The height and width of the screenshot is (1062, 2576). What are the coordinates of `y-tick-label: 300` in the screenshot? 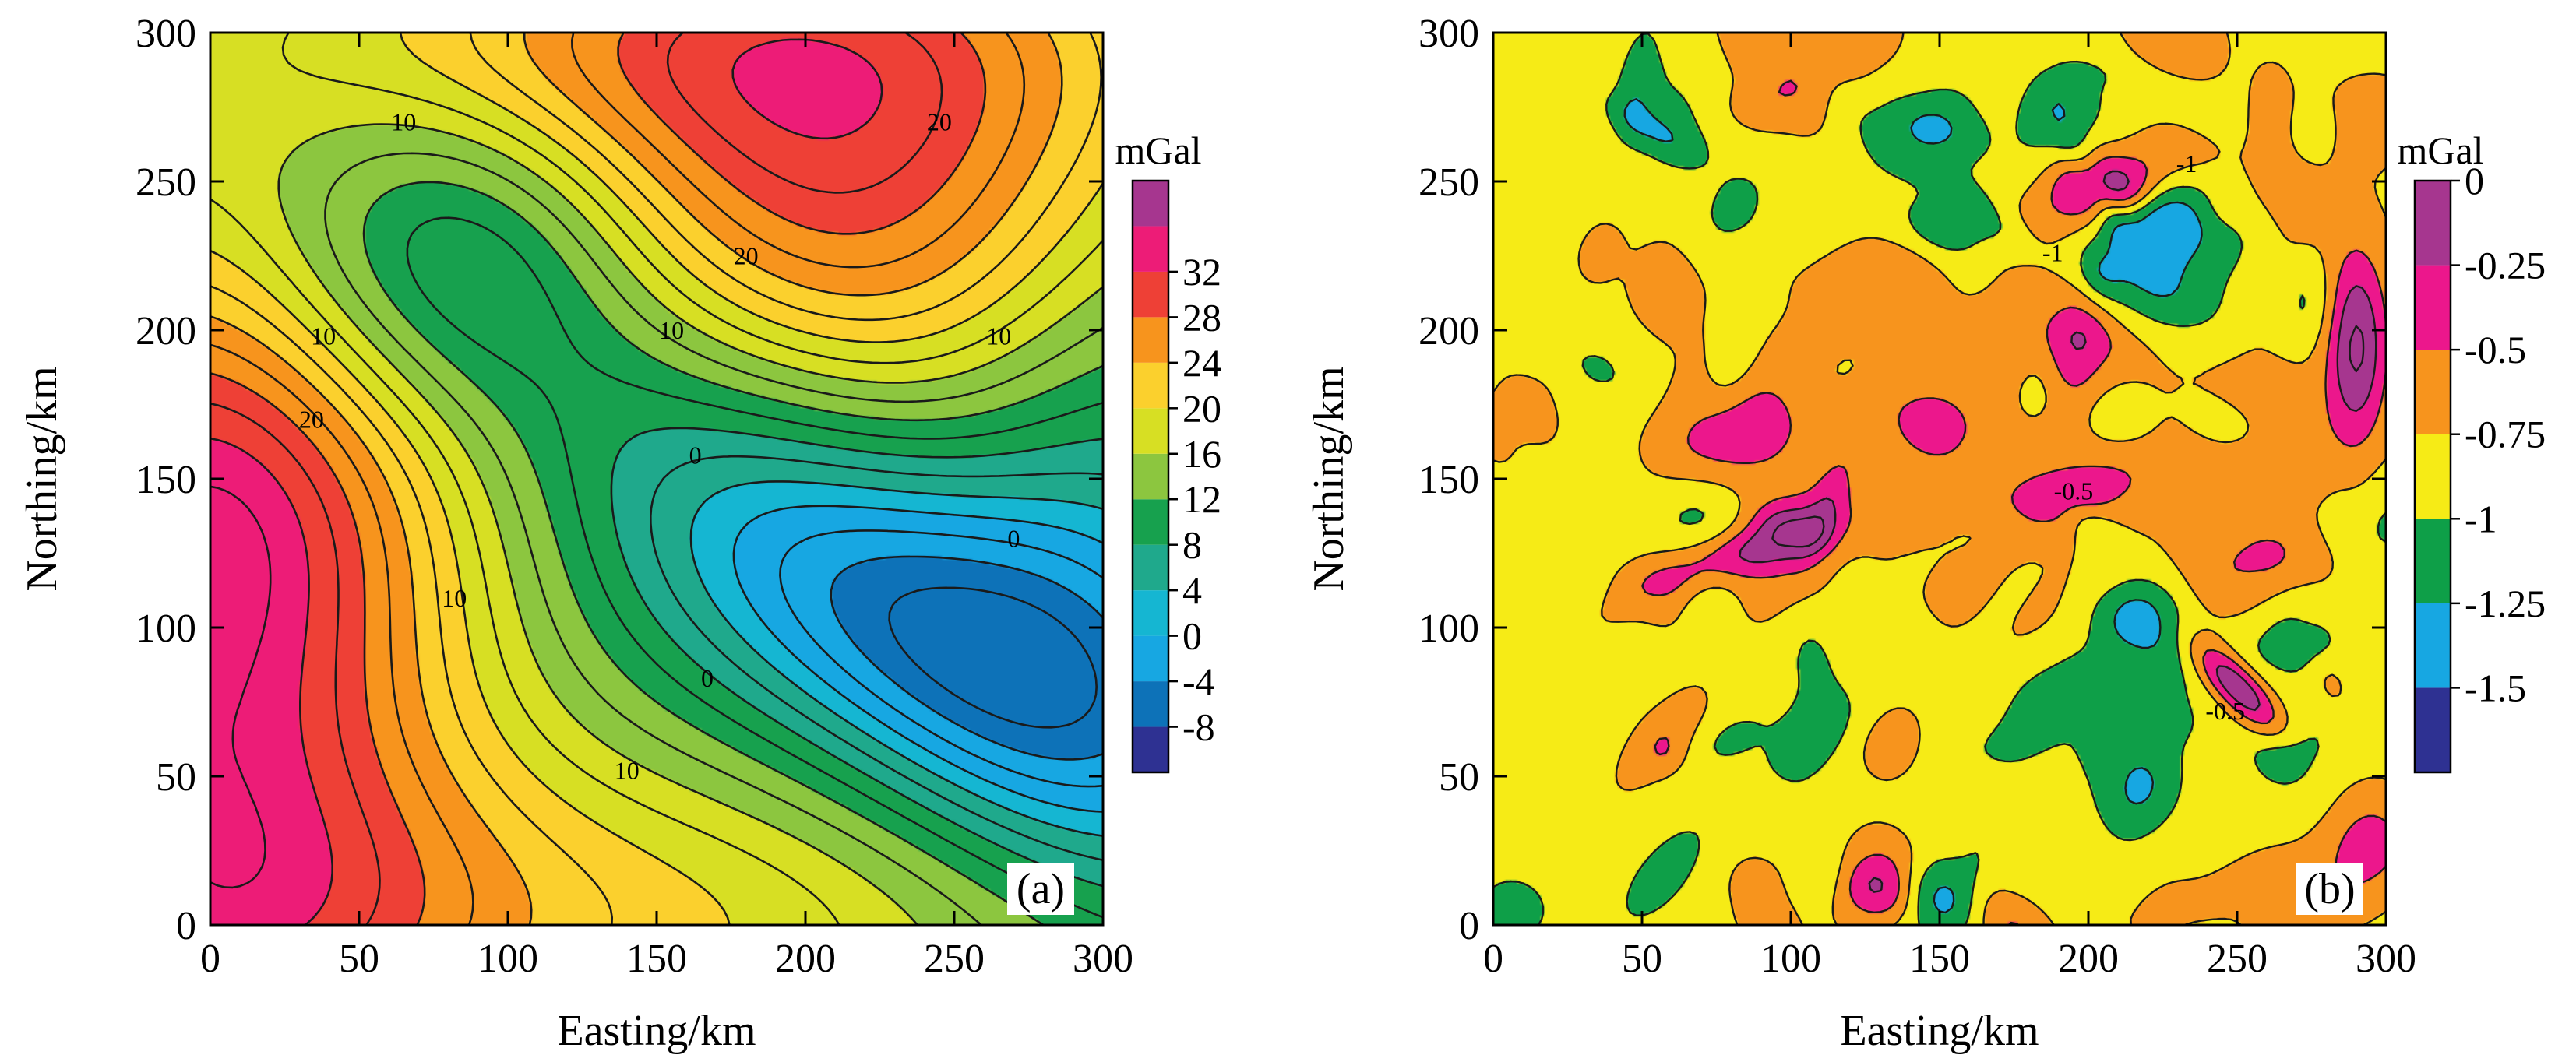 It's located at (1448, 34).